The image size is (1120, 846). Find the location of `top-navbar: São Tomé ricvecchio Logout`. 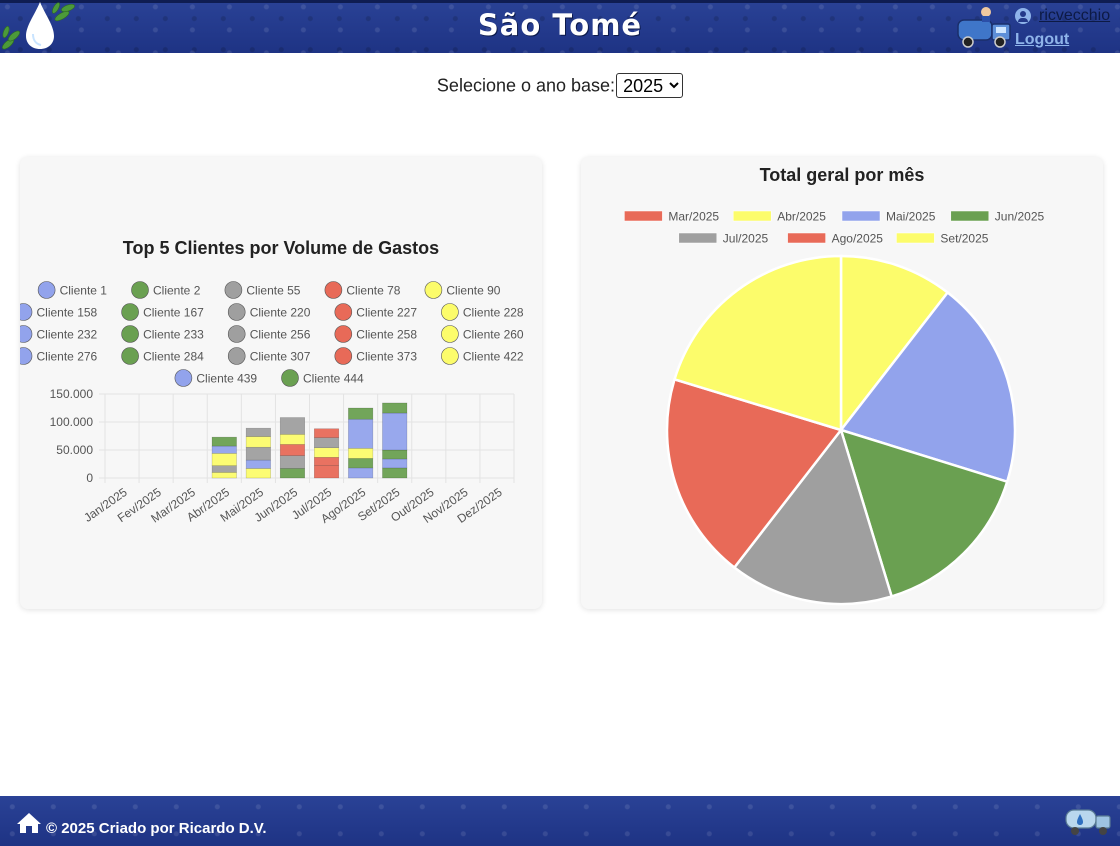

top-navbar: São Tomé ricvecchio Logout is located at coordinates (560, 26).